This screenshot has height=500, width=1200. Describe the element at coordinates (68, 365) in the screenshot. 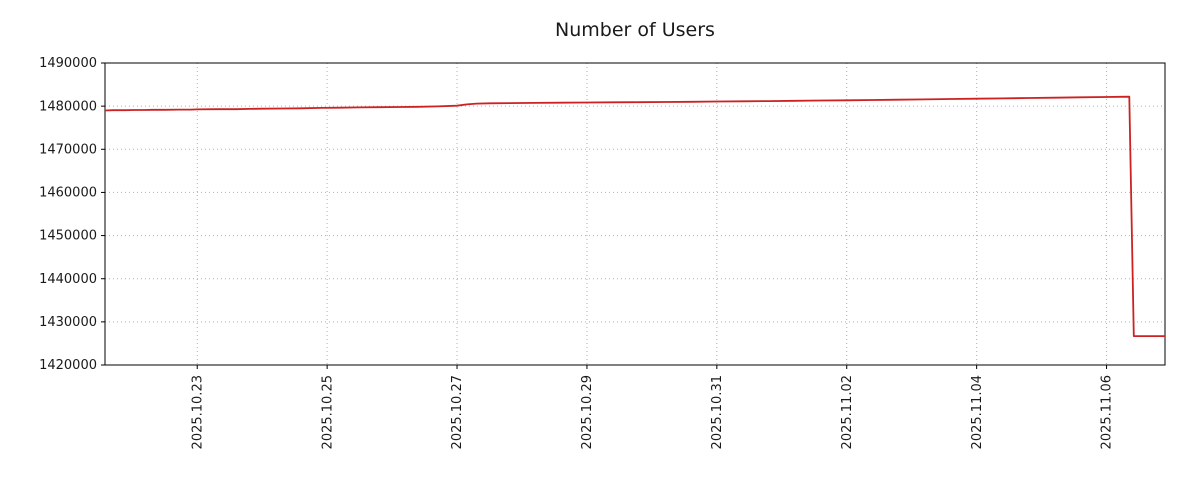

I see `y-tick-label: 1420000` at that location.